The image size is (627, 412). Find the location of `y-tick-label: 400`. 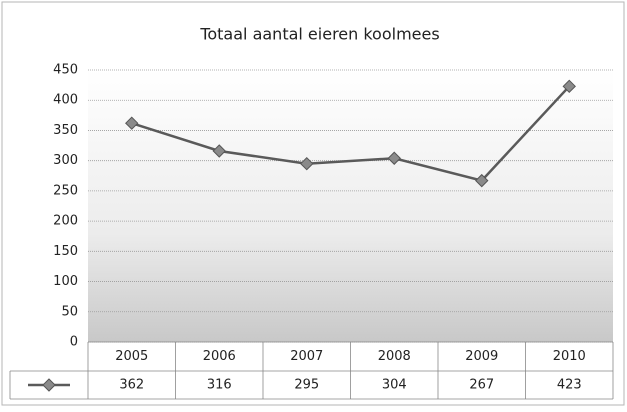

y-tick-label: 400 is located at coordinates (65, 100).